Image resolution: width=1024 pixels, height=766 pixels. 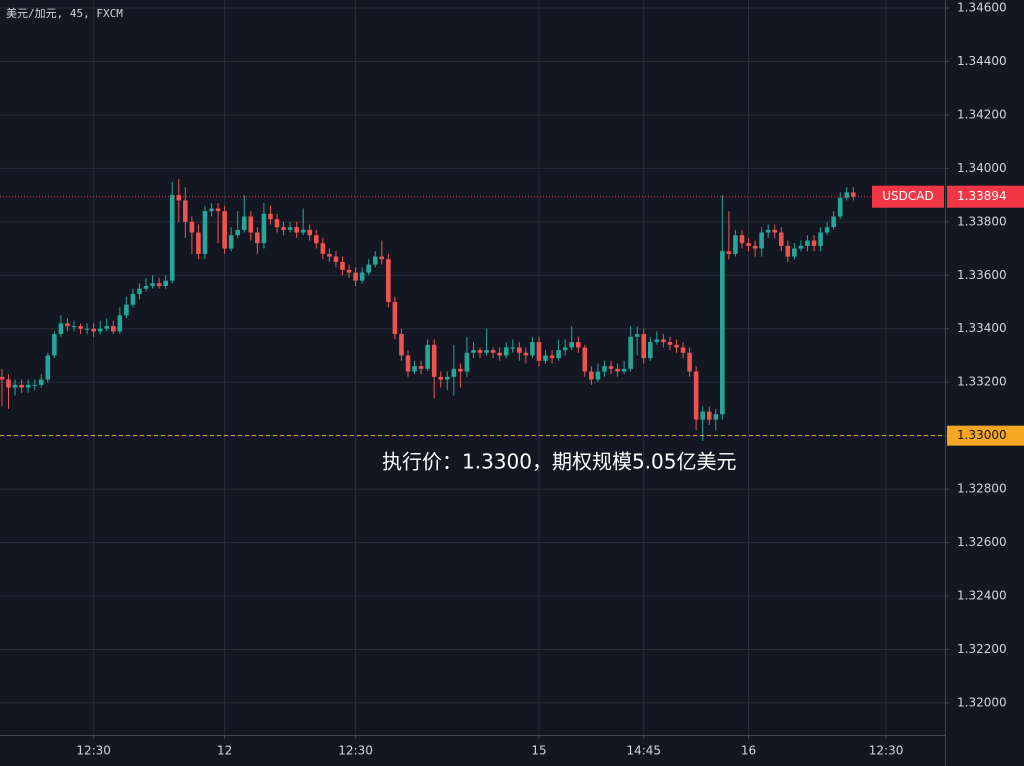 What do you see at coordinates (982, 196) in the screenshot?
I see `price-label: 1.33894` at bounding box center [982, 196].